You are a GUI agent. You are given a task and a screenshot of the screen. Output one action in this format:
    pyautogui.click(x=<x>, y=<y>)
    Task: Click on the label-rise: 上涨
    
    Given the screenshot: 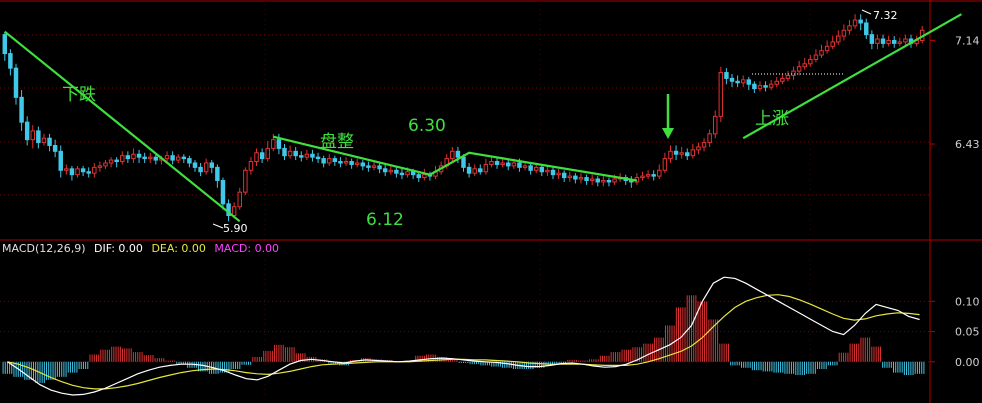 What is the action you would take?
    pyautogui.click(x=772, y=119)
    